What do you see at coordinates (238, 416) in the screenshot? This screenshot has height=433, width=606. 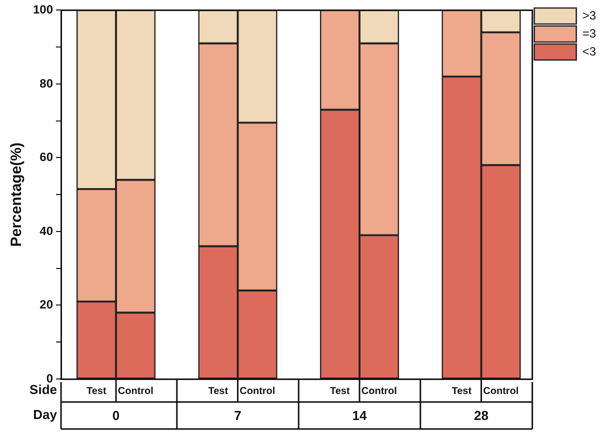 I see `text: 7` at bounding box center [238, 416].